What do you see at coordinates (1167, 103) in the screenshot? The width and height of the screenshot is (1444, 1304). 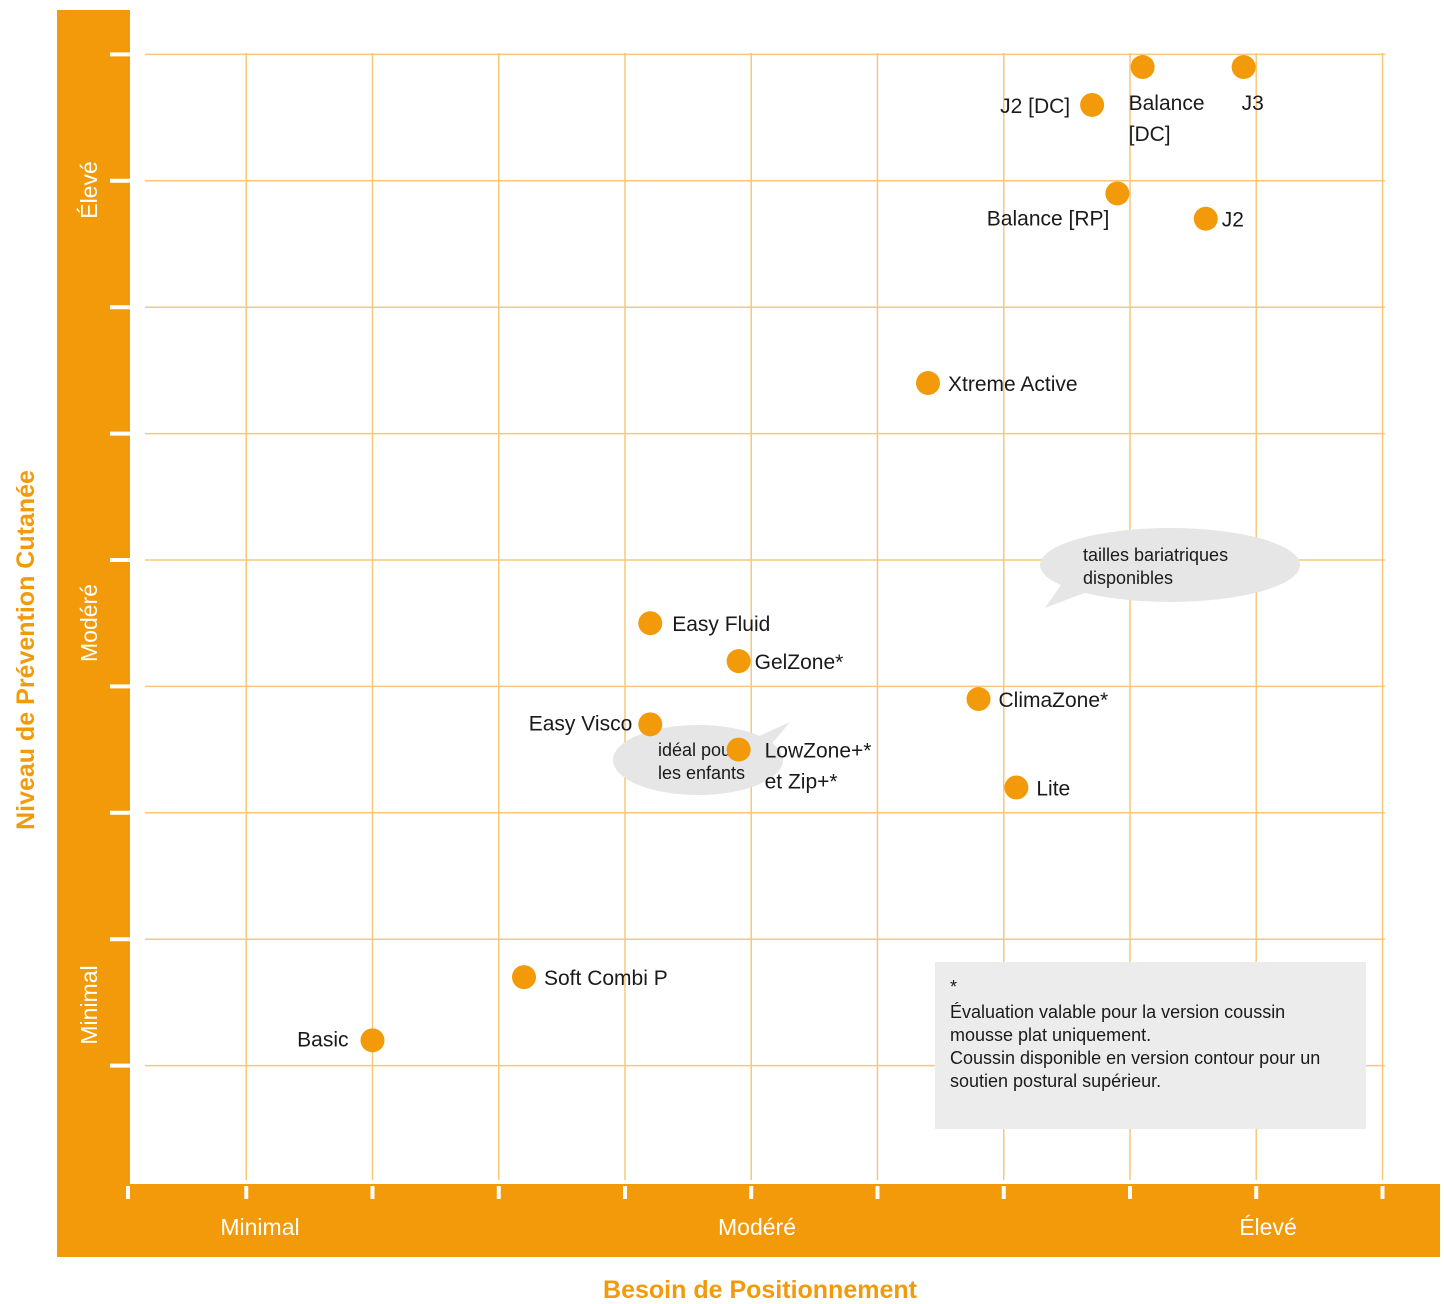 I see `data-point-label-line: Balance` at bounding box center [1167, 103].